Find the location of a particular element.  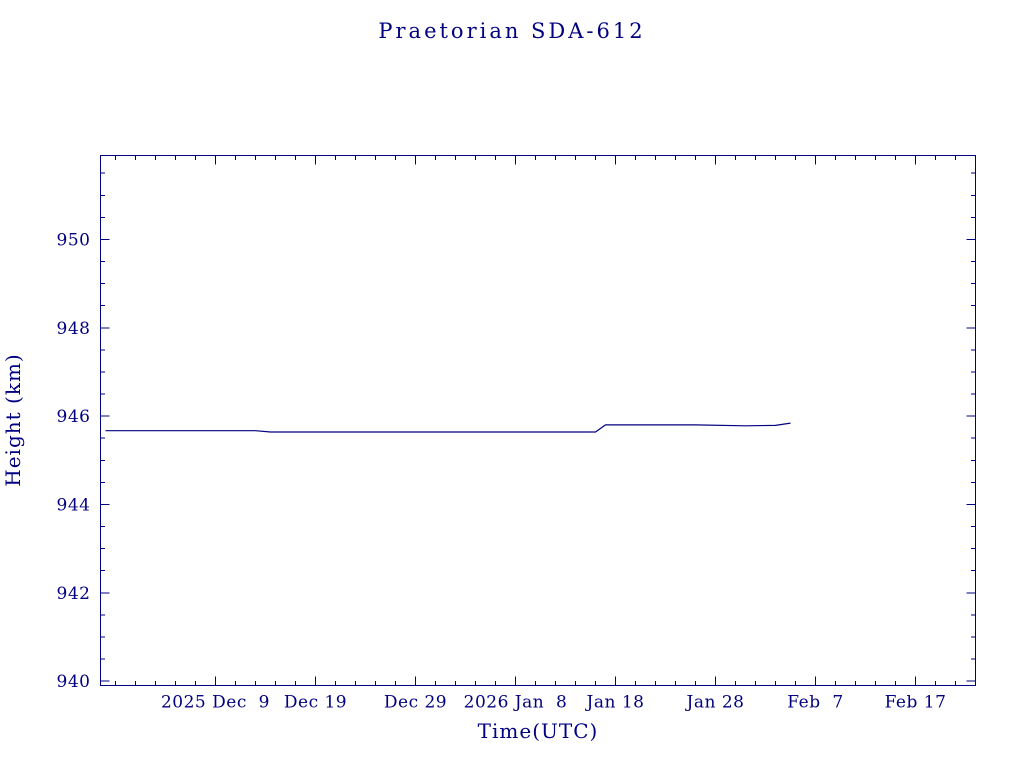

x-tick-label: Jan 18 is located at coordinates (615, 703).